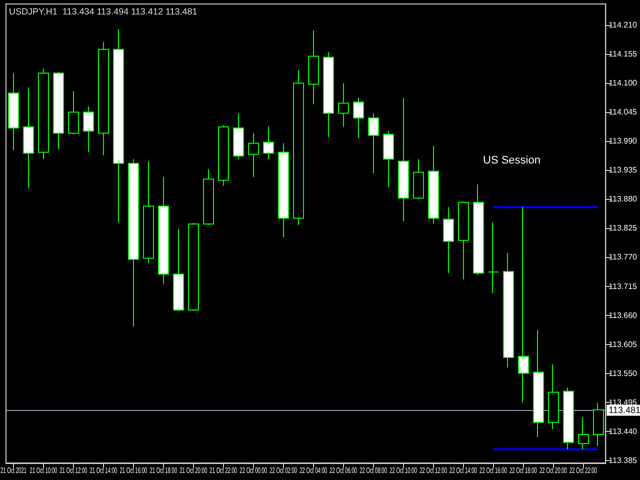 This screenshot has width=640, height=480. What do you see at coordinates (623, 460) in the screenshot?
I see `y-tick-label: 113.385` at bounding box center [623, 460].